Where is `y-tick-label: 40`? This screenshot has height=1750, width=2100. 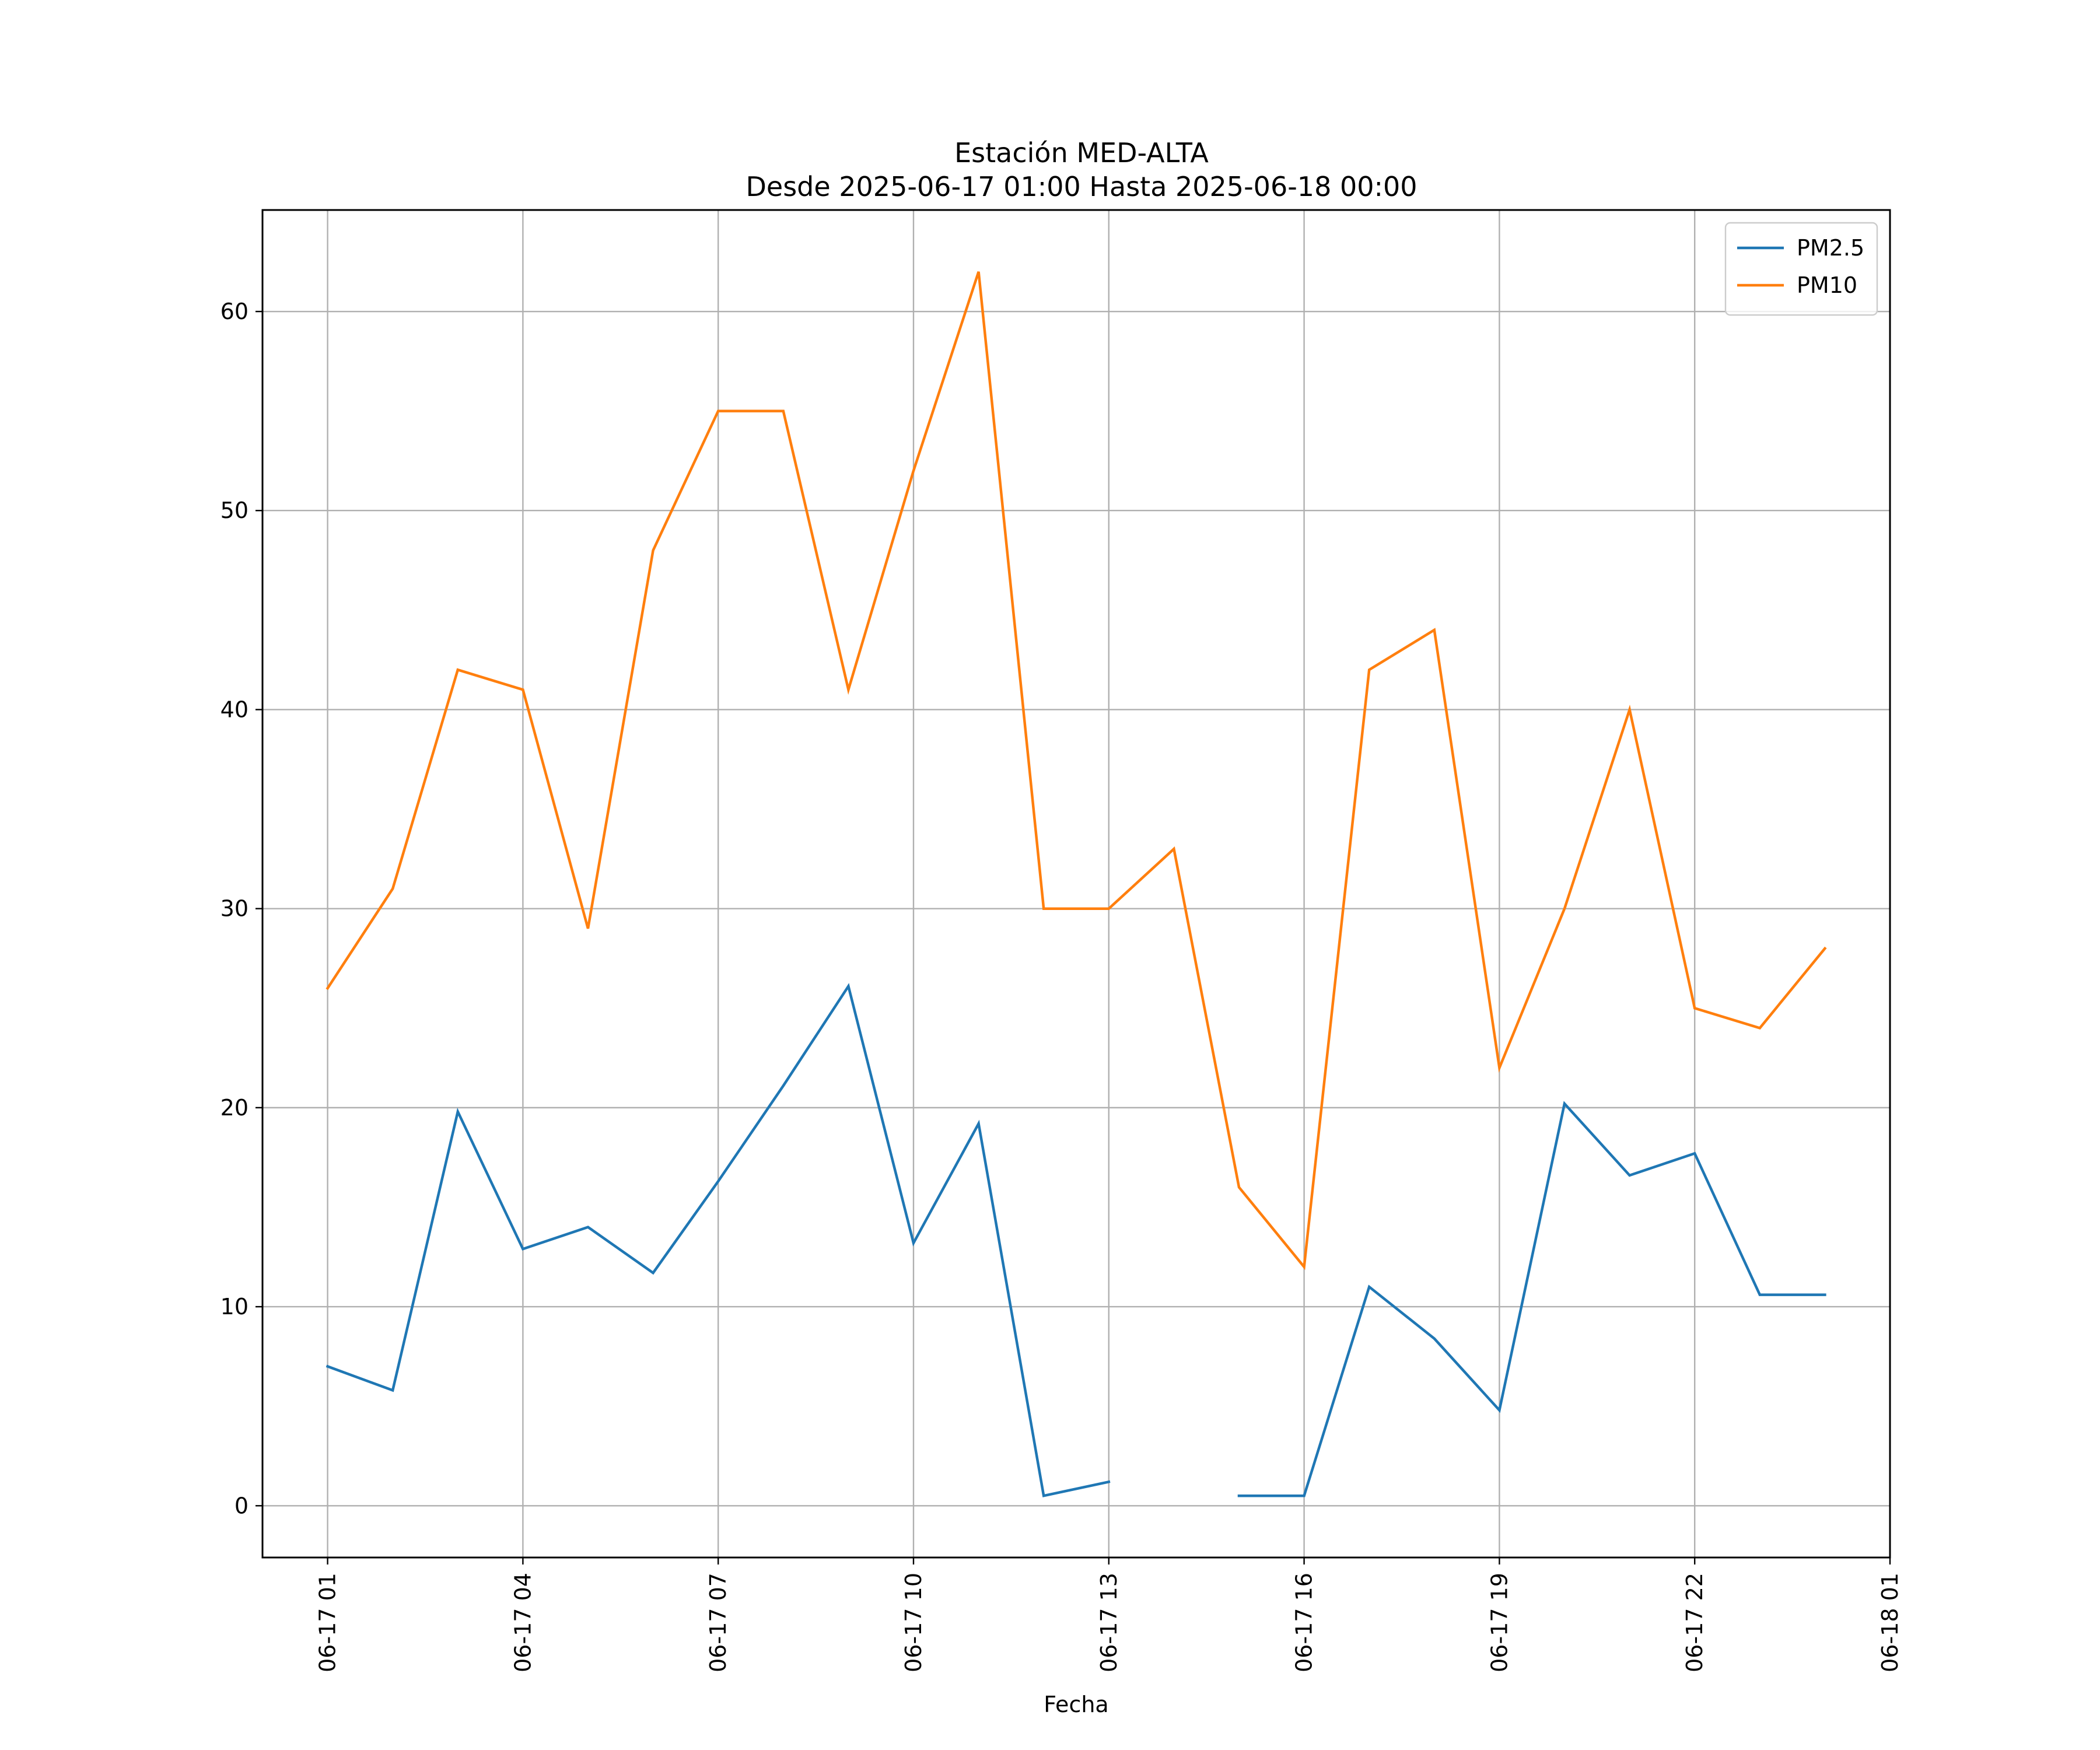 y-tick-label: 40 is located at coordinates (235, 709).